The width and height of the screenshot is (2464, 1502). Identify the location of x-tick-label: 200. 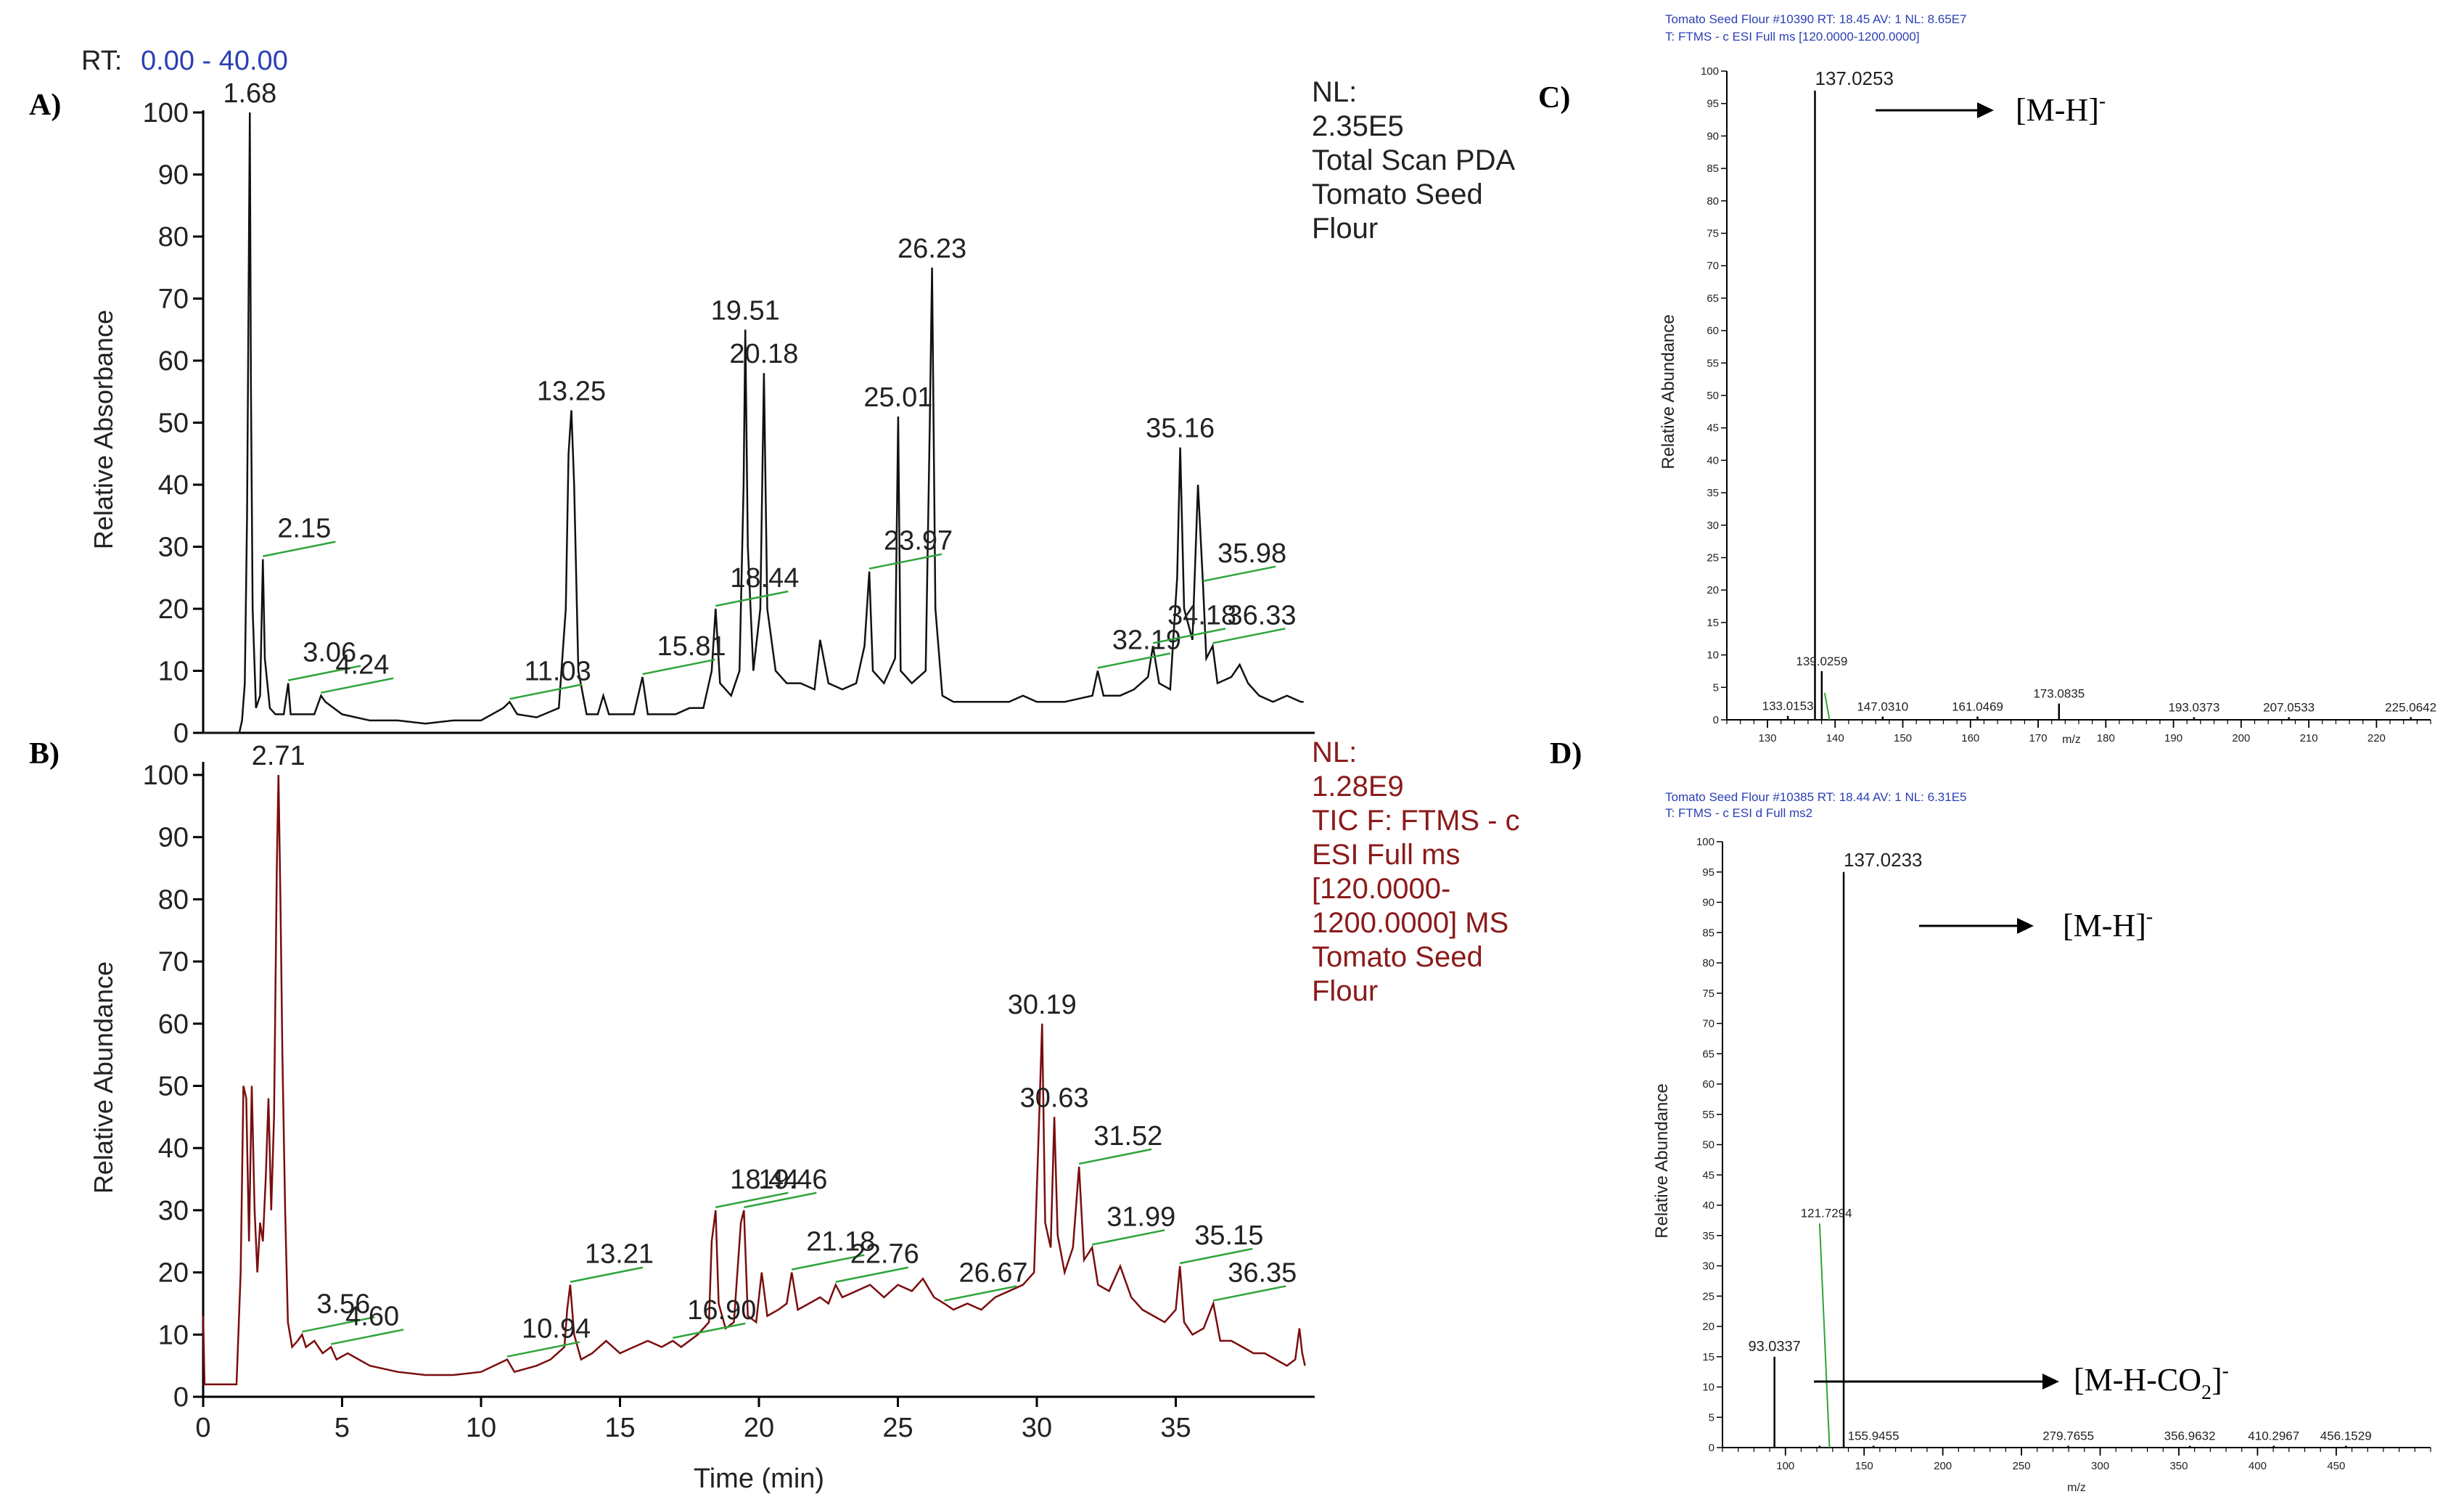
(2241, 738).